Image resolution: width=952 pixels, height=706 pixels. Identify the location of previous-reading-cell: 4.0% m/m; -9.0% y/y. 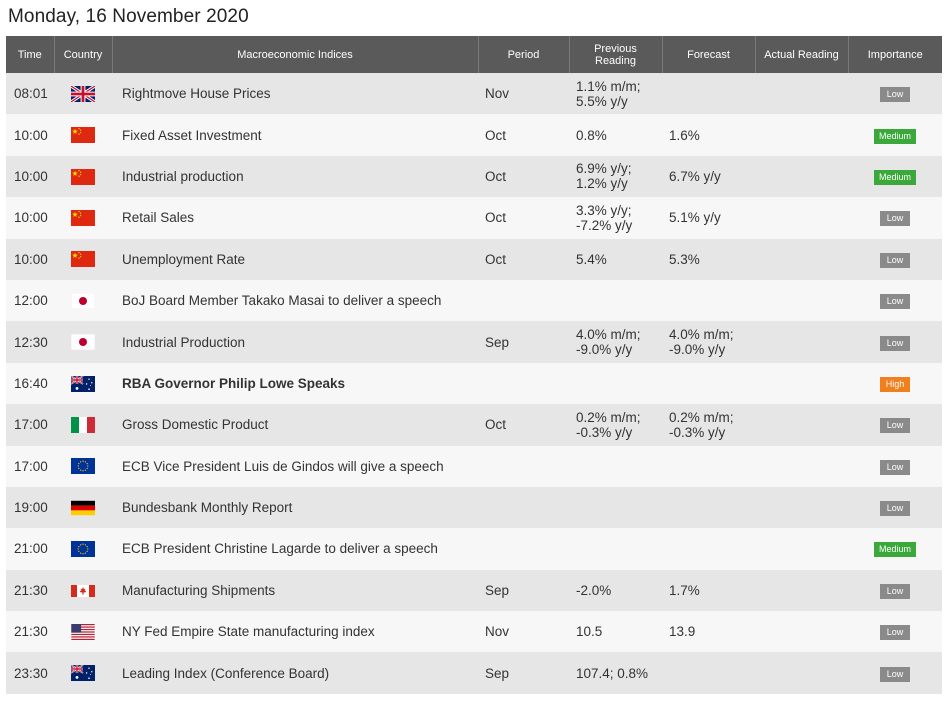
(615, 341).